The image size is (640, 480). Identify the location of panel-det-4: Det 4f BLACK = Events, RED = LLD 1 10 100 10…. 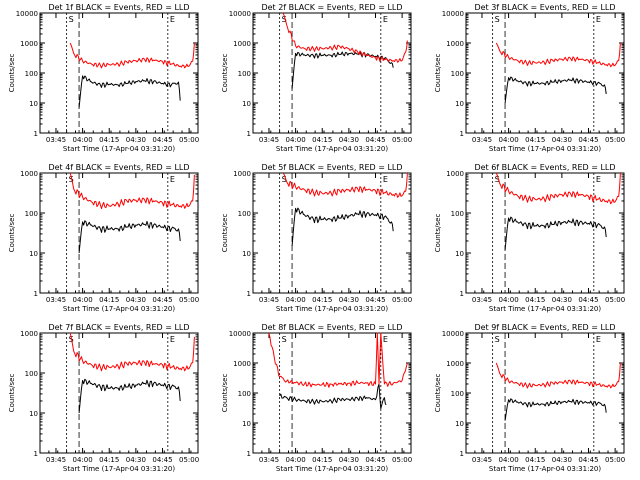
(103, 238).